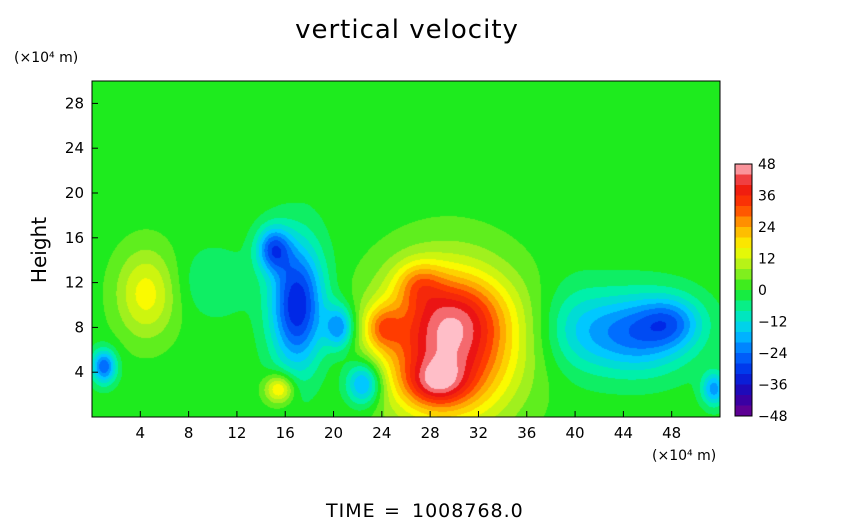 The width and height of the screenshot is (854, 519). I want to click on x-unit-label: (×10⁴ m), so click(684, 456).